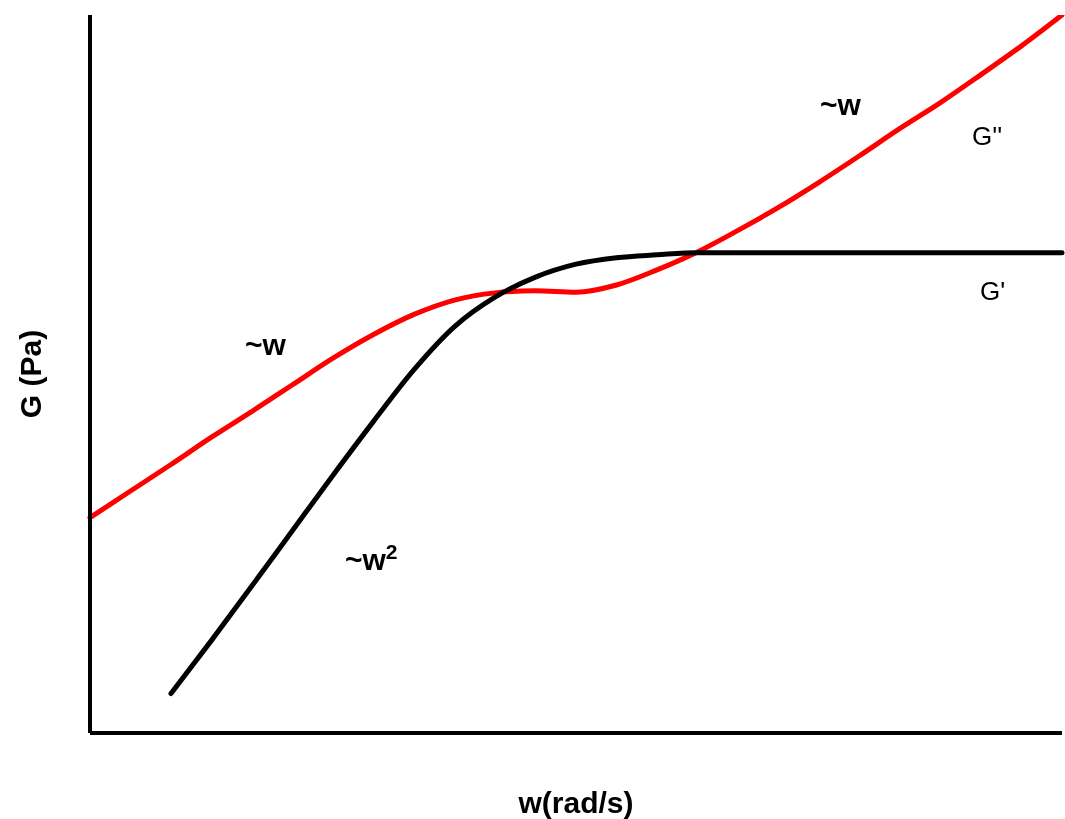 This screenshot has width=1065, height=819. Describe the element at coordinates (575, 802) in the screenshot. I see `x-axis-title: w(rad/s)` at that location.